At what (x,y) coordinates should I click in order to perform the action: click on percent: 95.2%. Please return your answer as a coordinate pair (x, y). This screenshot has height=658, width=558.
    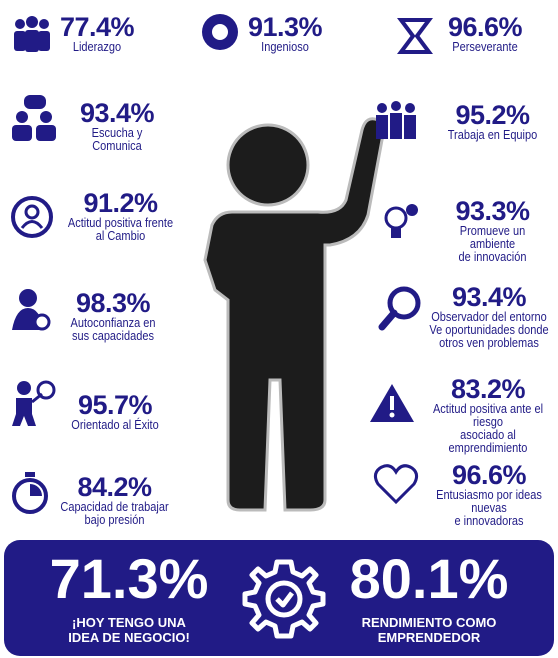
    Looking at the image, I should click on (492, 115).